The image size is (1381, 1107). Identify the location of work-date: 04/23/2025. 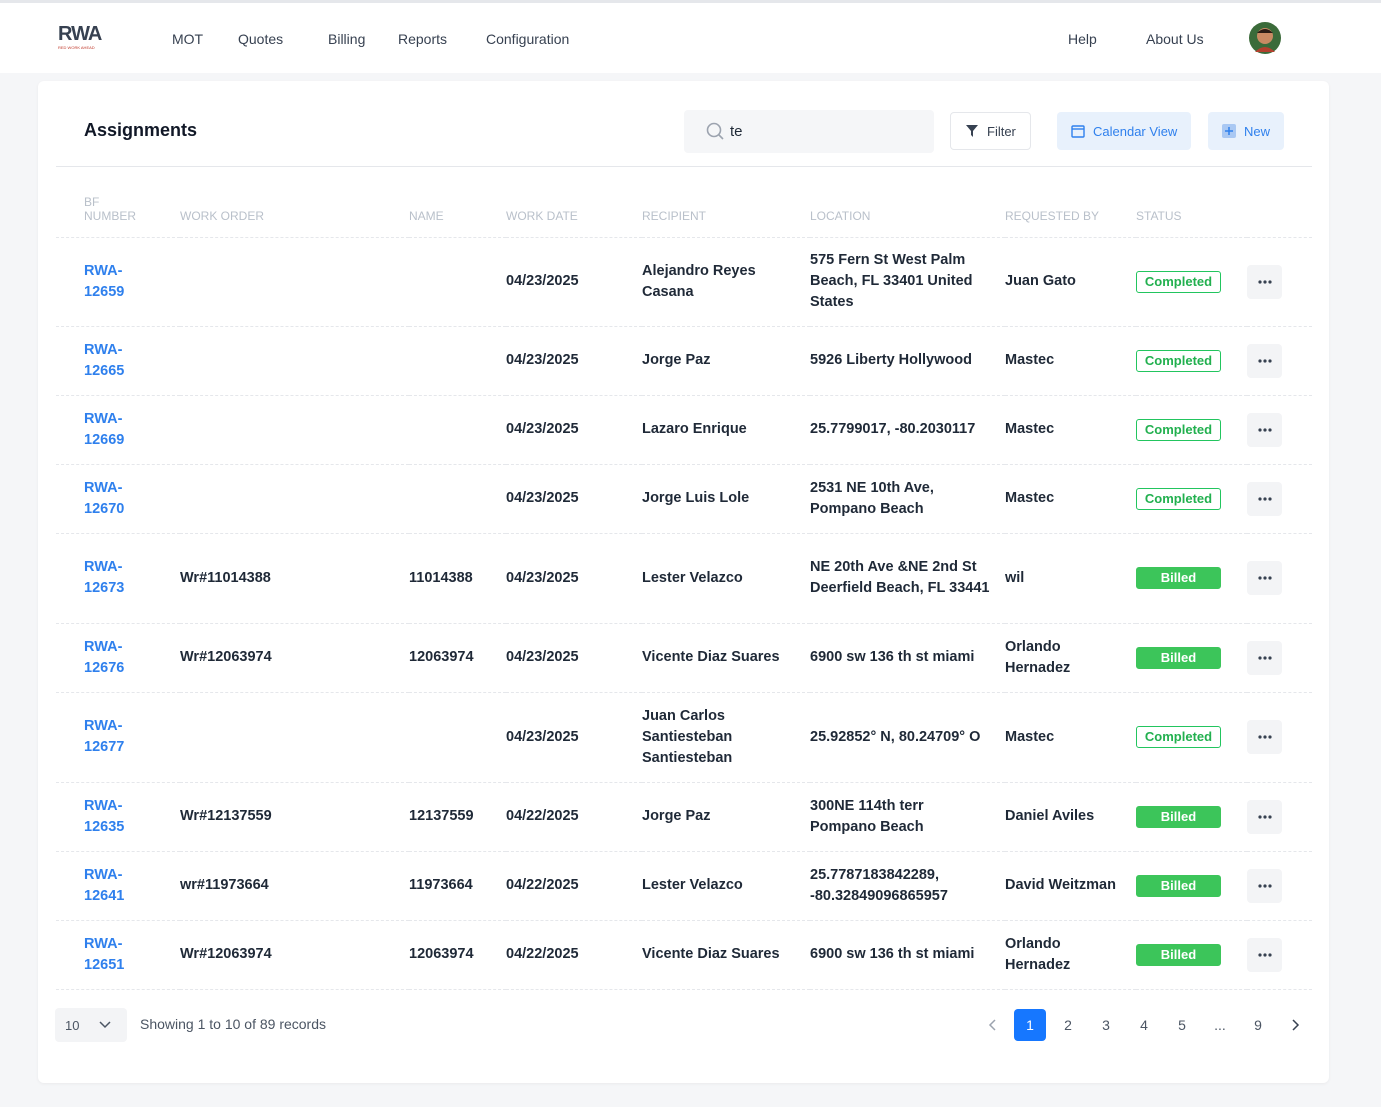
(542, 657).